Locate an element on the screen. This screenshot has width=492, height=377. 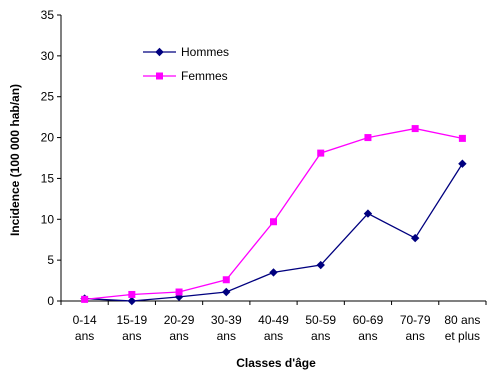
legend-item: Hommes is located at coordinates (186, 52).